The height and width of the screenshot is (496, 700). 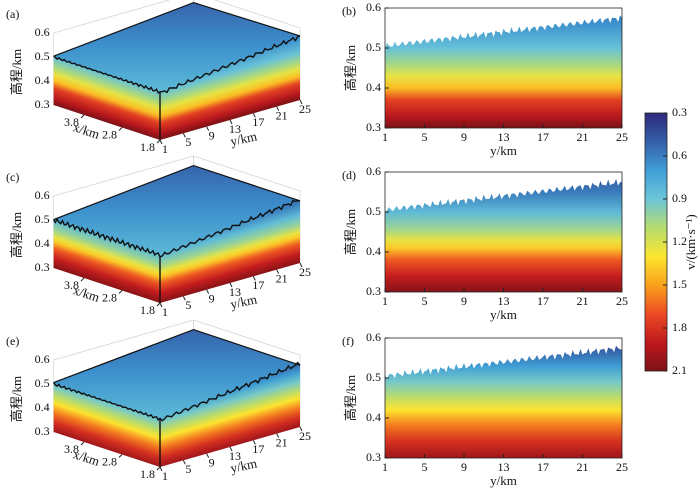 What do you see at coordinates (177, 17) in the screenshot?
I see `grid-line` at bounding box center [177, 17].